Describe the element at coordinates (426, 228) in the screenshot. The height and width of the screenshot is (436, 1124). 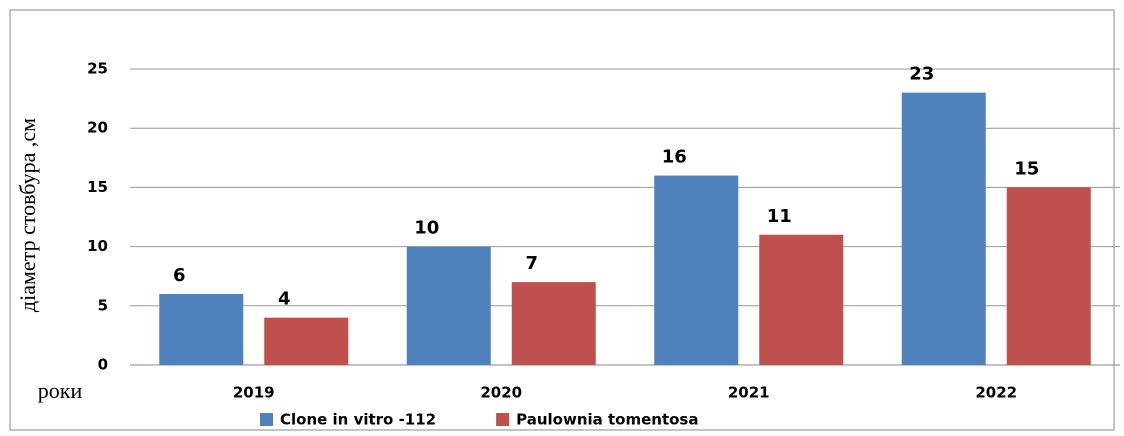
I see `value-label: 10` at that location.